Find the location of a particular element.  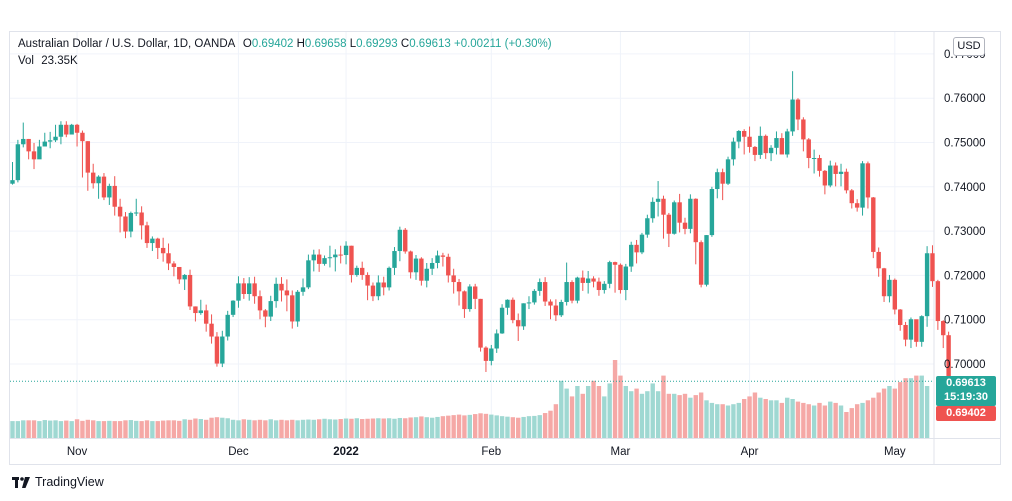

open-label: O is located at coordinates (247, 44).